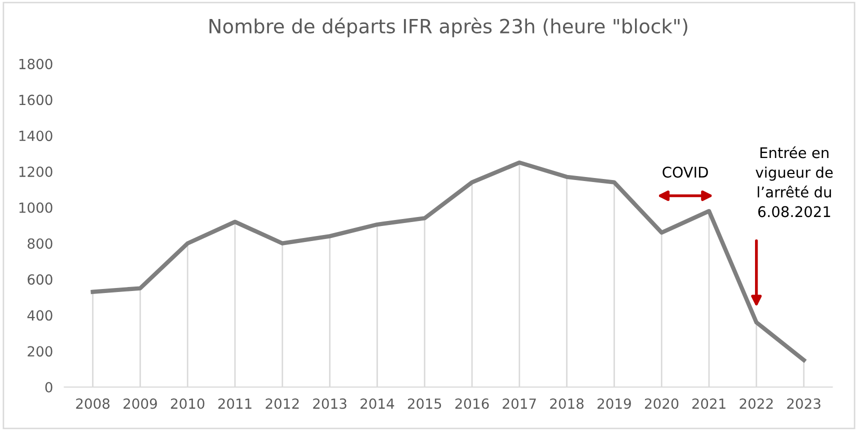  What do you see at coordinates (472, 403) in the screenshot?
I see `x-tick-label: 2016` at bounding box center [472, 403].